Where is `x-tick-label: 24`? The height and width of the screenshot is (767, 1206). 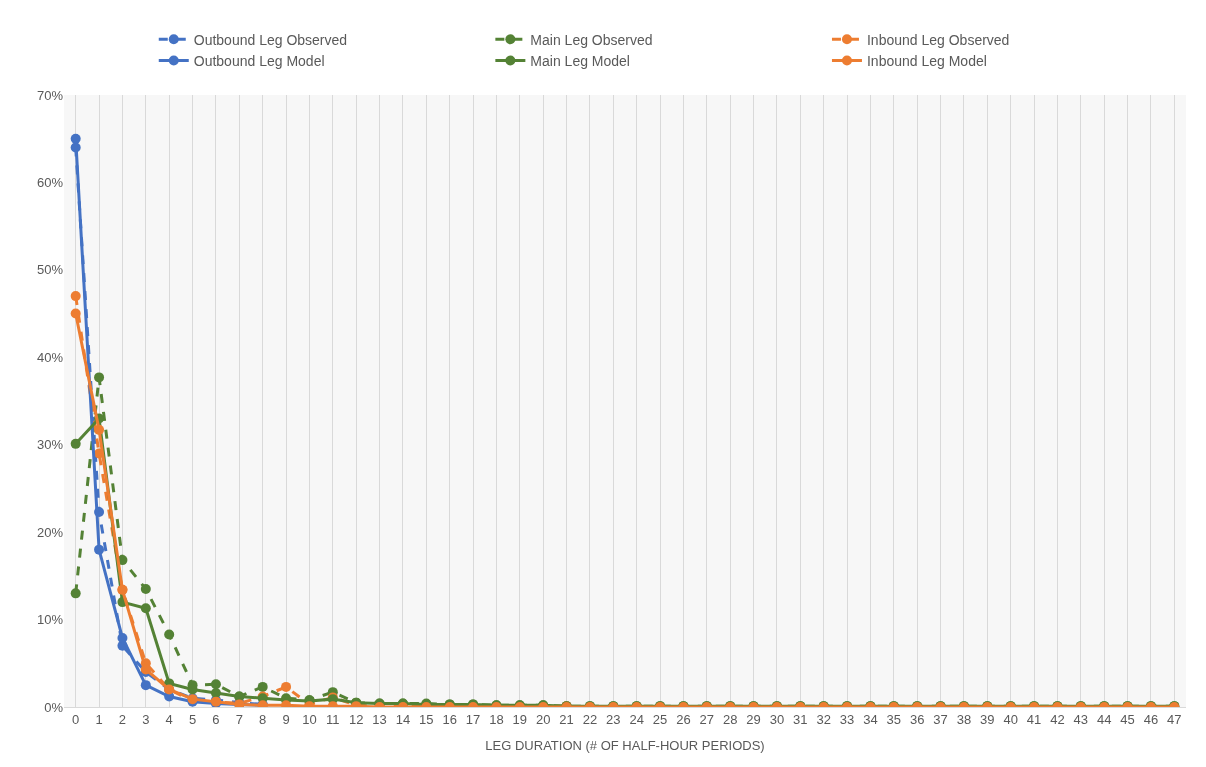 x-tick-label: 24 is located at coordinates (636, 719).